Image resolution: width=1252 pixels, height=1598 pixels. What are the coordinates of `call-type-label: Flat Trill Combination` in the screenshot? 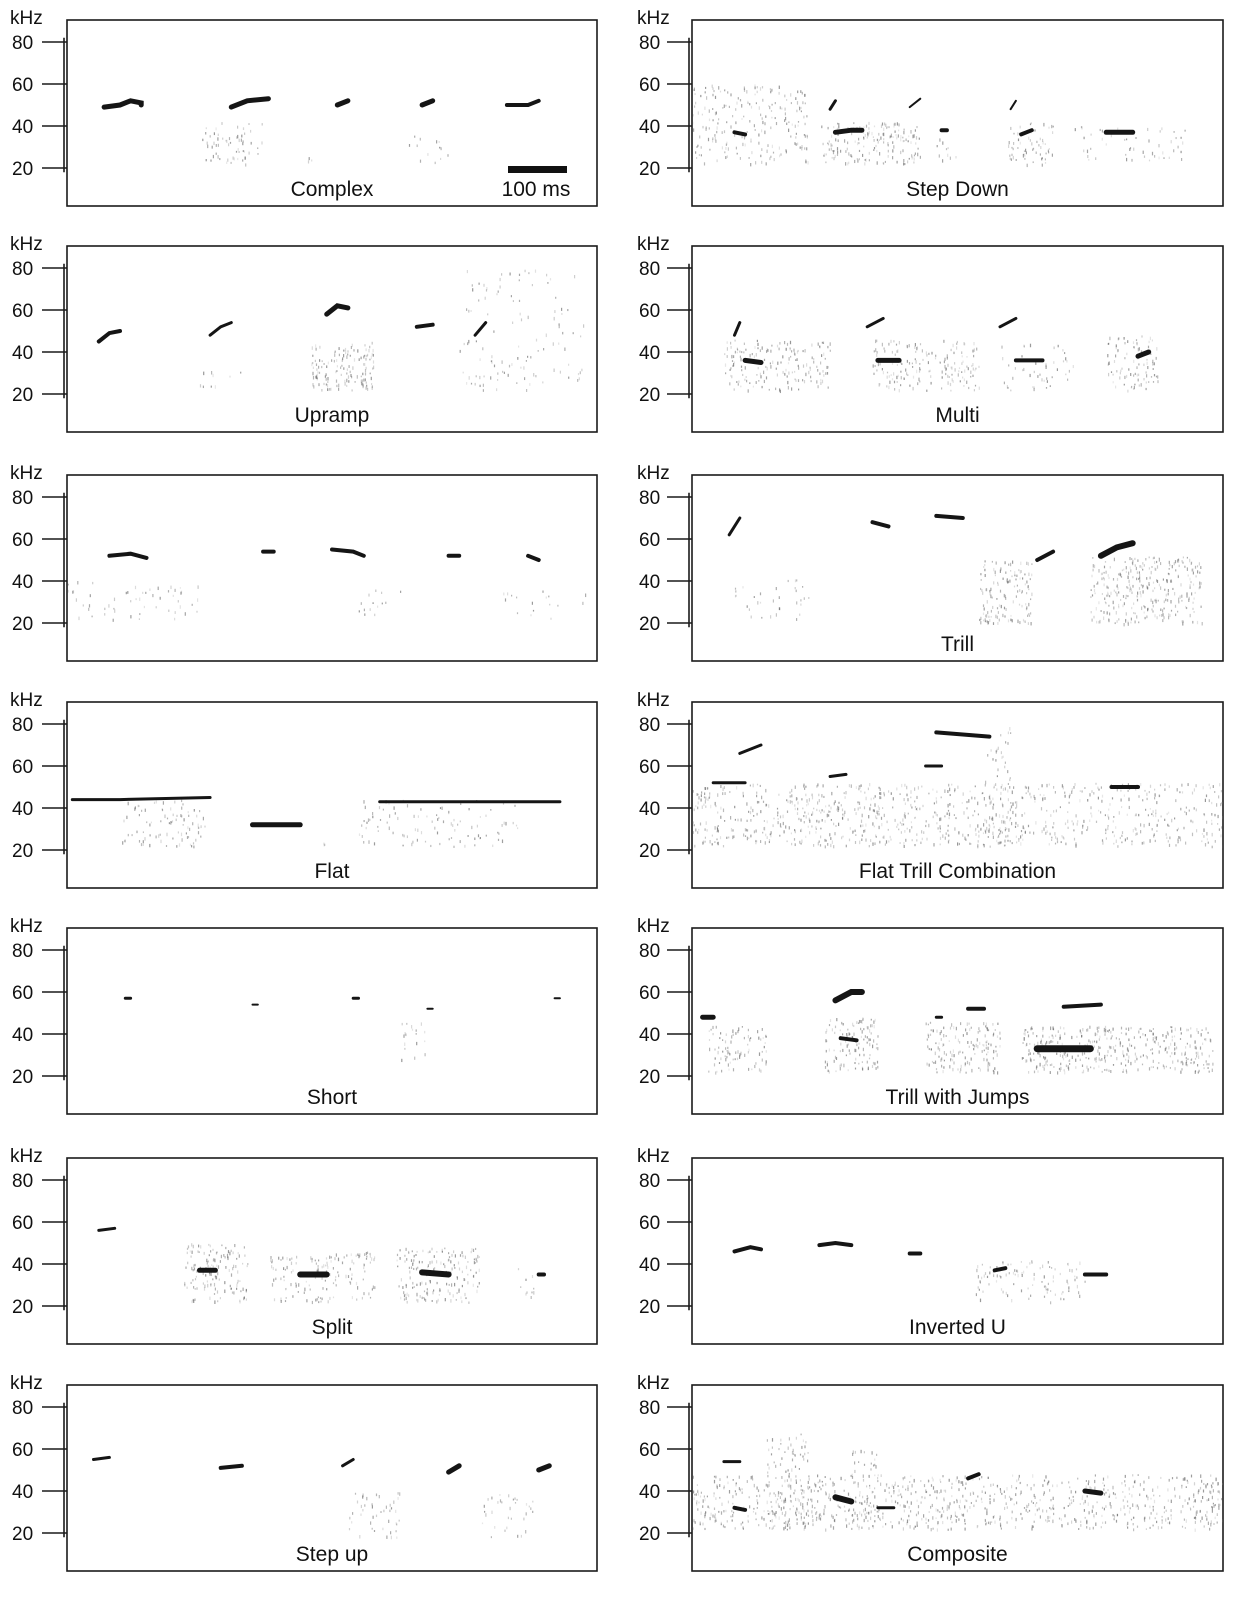 It's located at (957, 871).